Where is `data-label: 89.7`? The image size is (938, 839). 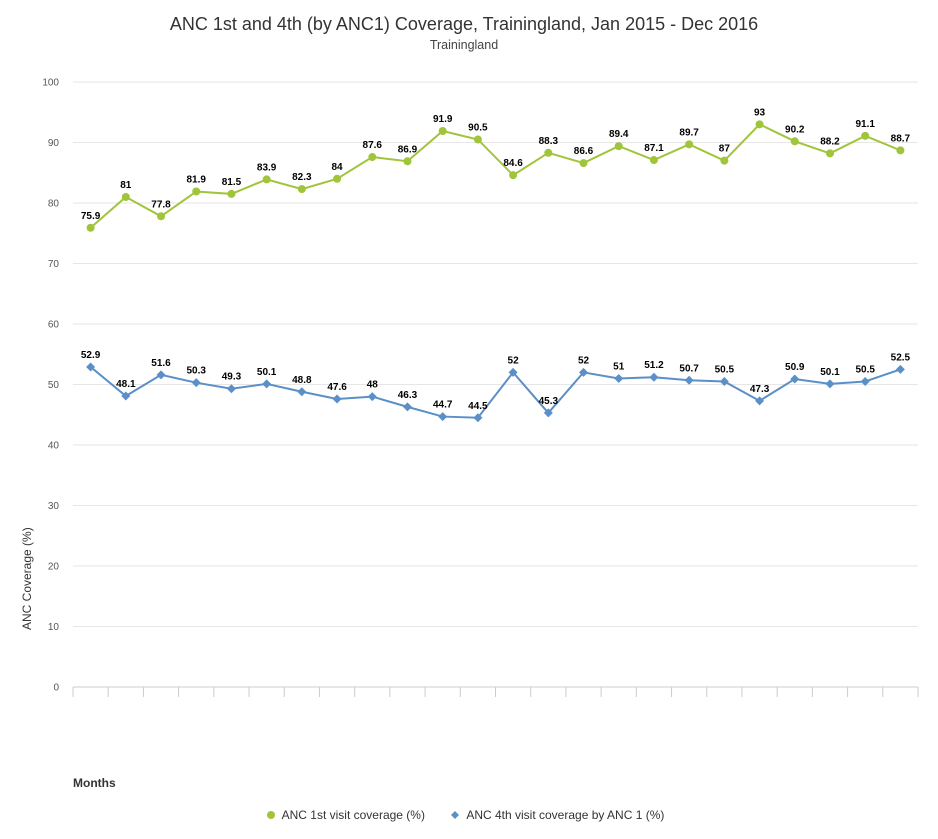 data-label: 89.7 is located at coordinates (689, 132).